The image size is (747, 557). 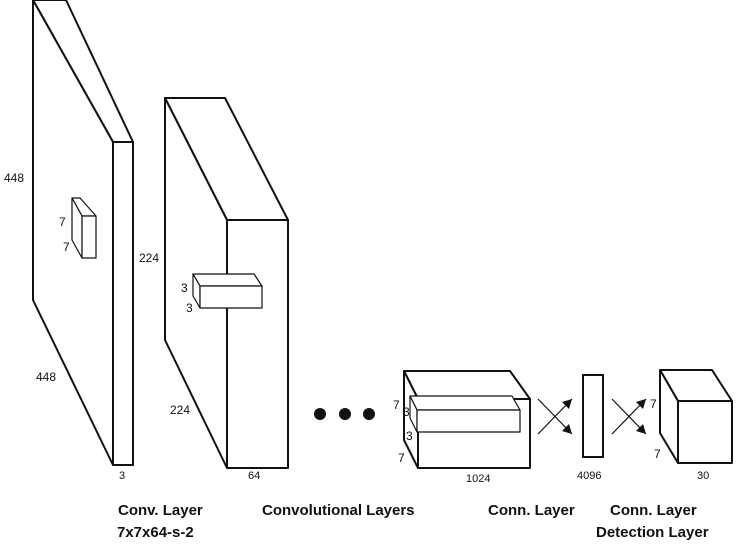 What do you see at coordinates (652, 532) in the screenshot?
I see `caption-detection-layer: Detection Layer` at bounding box center [652, 532].